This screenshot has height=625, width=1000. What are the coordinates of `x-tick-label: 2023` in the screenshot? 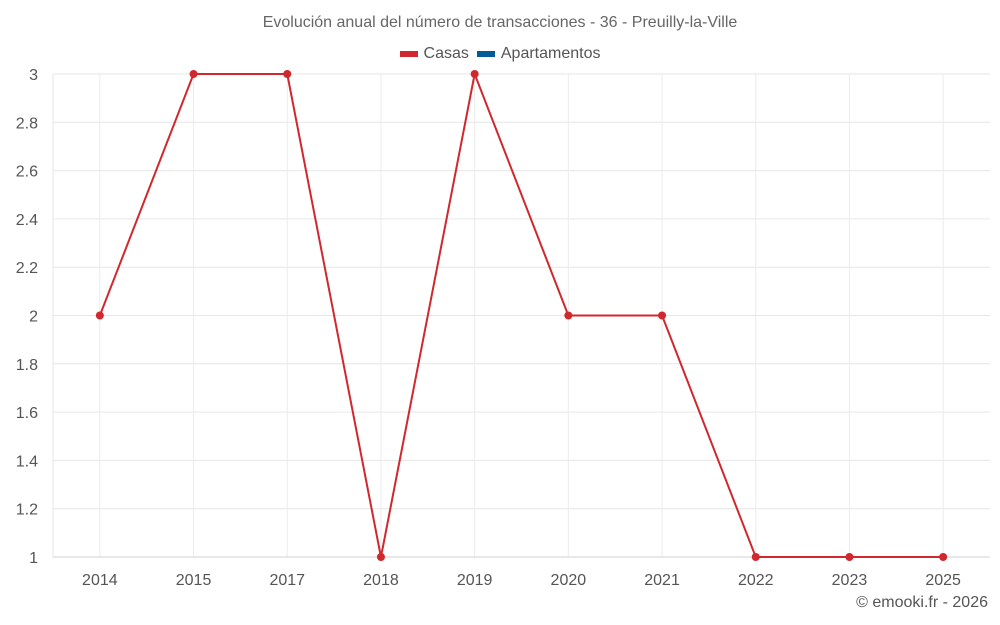 It's located at (850, 580).